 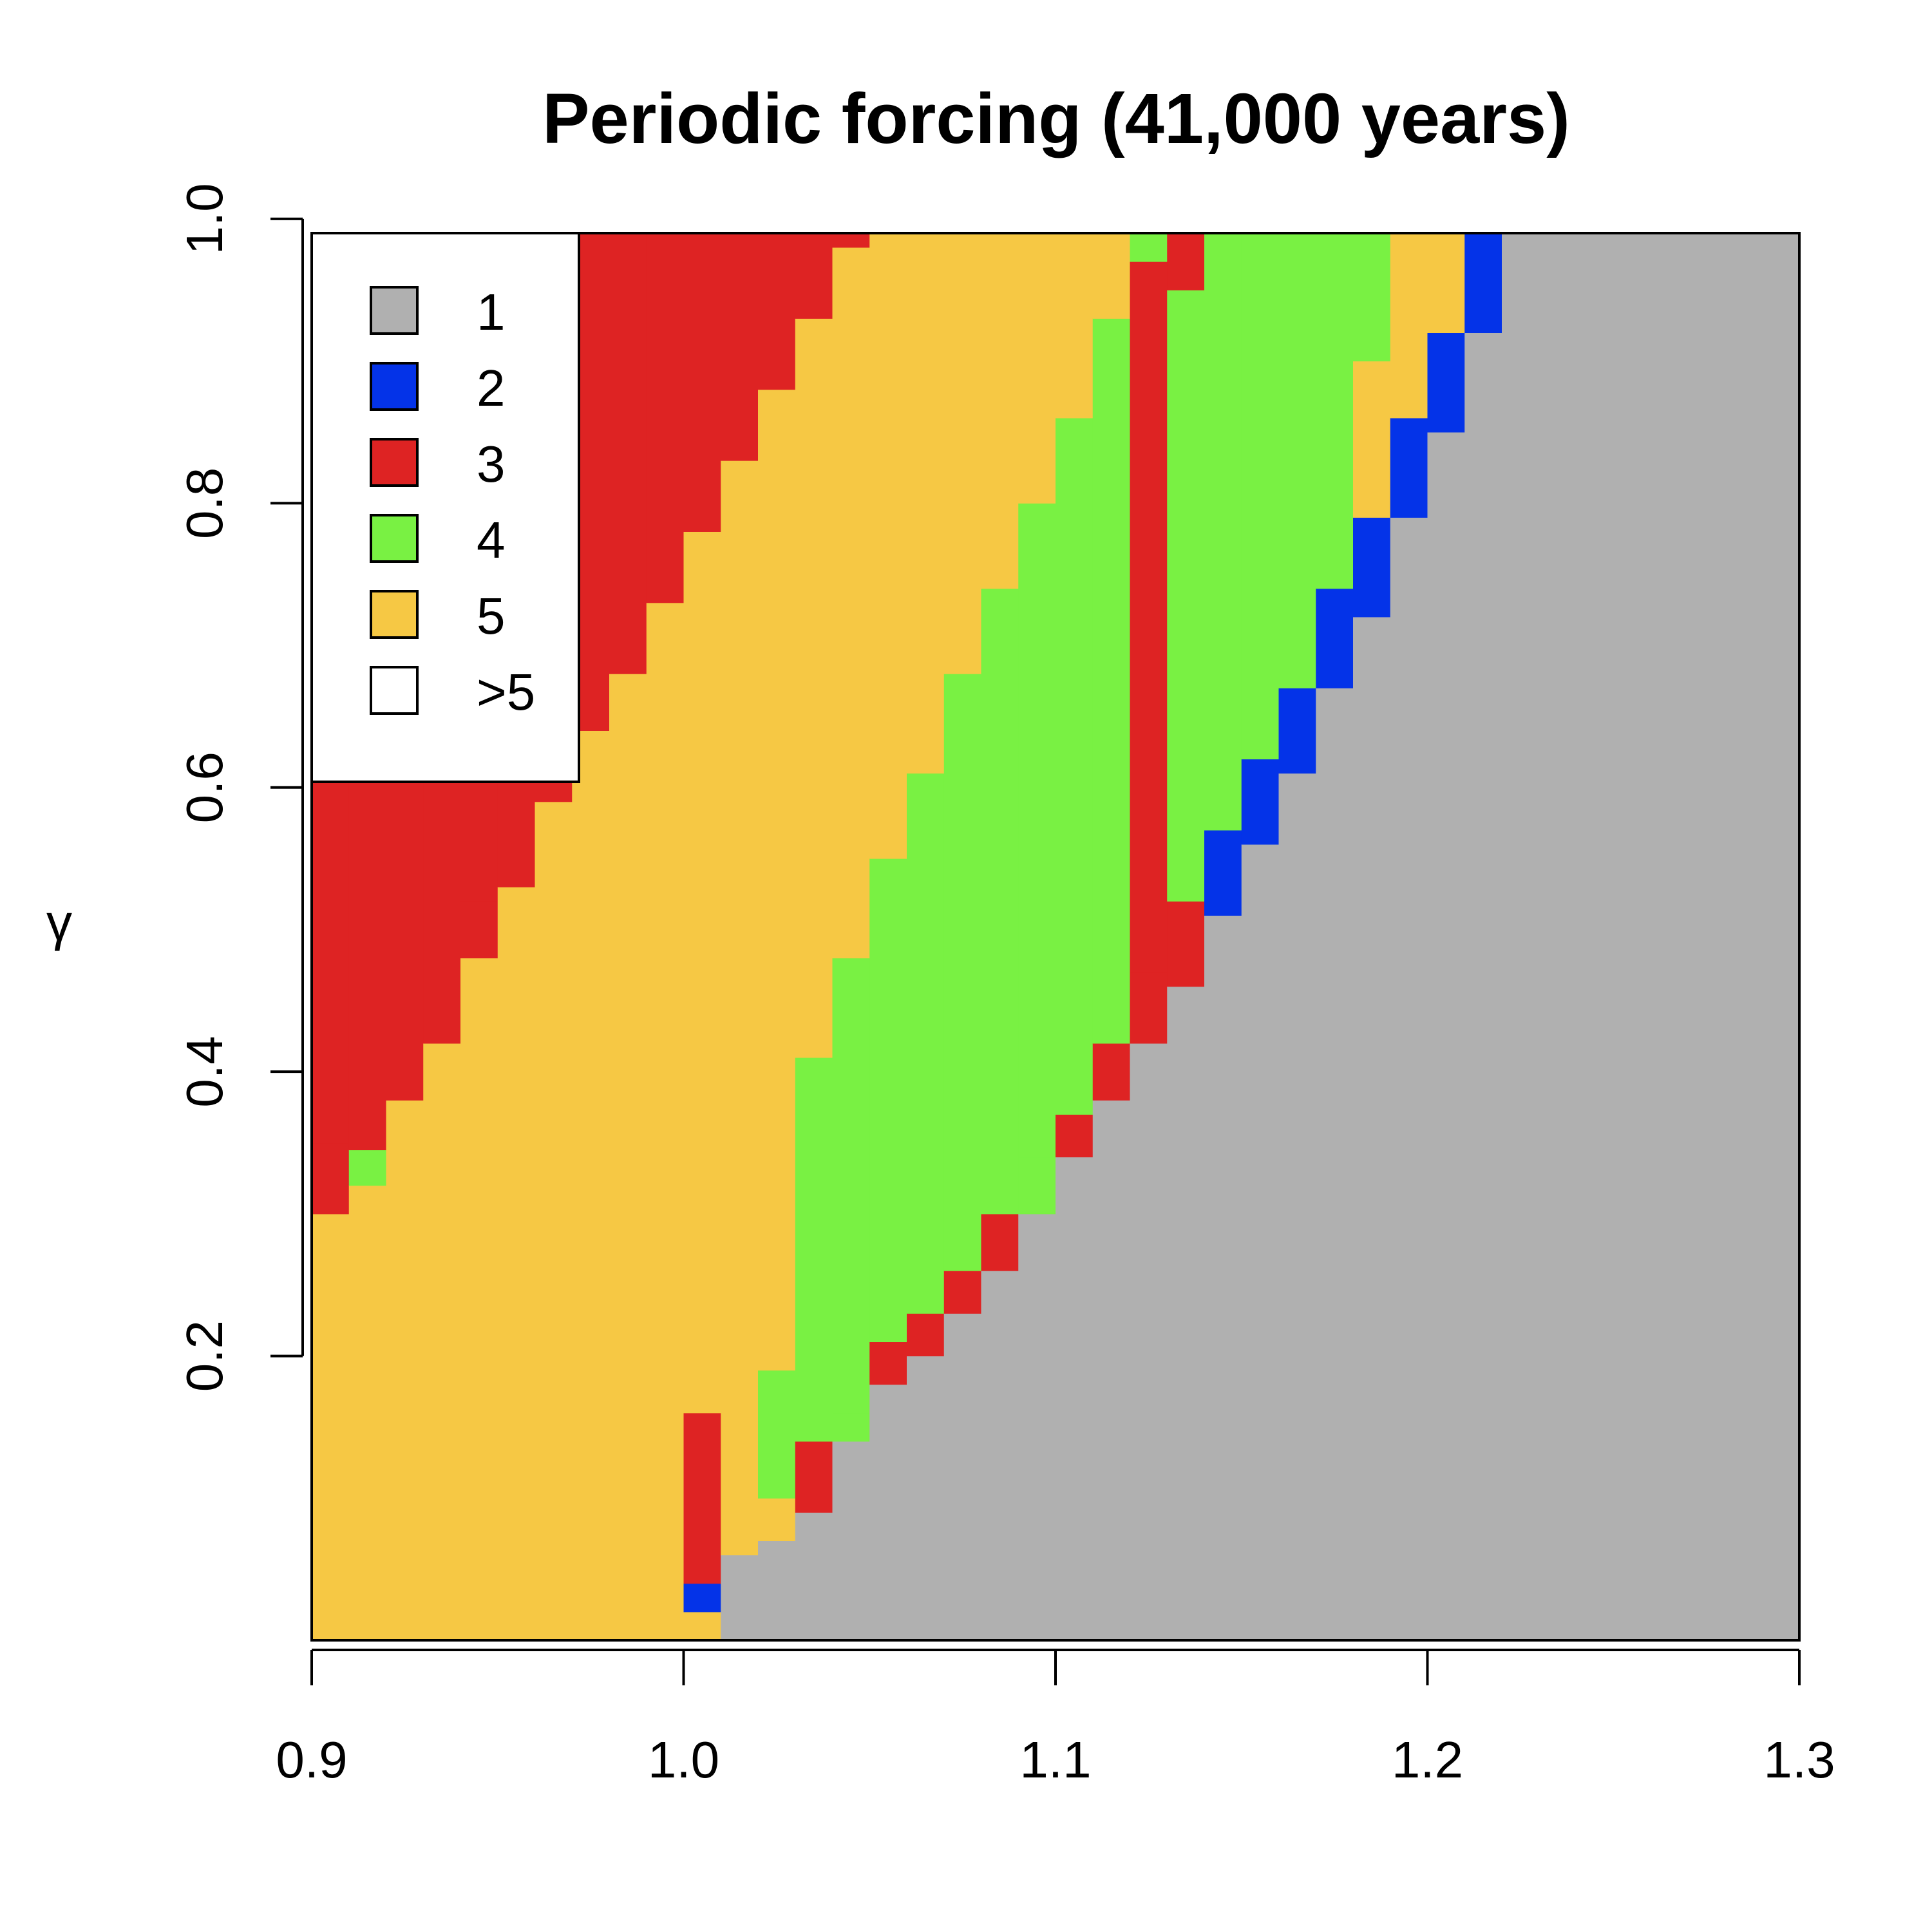 What do you see at coordinates (1055, 1719) in the screenshot?
I see `x-axis: 0.9 1.0 1.1 1.2 1.3` at bounding box center [1055, 1719].